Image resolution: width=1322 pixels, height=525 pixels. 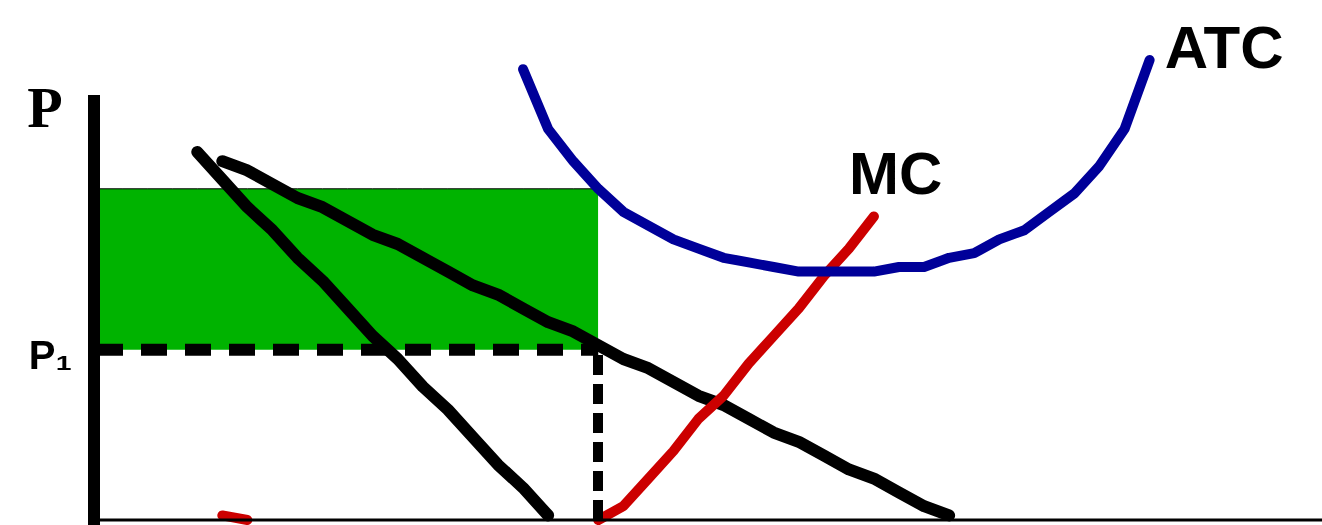 What do you see at coordinates (895, 174) in the screenshot?
I see `series-label: MC` at bounding box center [895, 174].